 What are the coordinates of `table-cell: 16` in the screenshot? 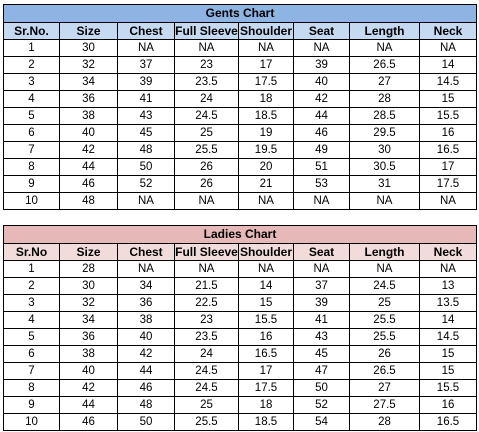 It's located at (266, 337).